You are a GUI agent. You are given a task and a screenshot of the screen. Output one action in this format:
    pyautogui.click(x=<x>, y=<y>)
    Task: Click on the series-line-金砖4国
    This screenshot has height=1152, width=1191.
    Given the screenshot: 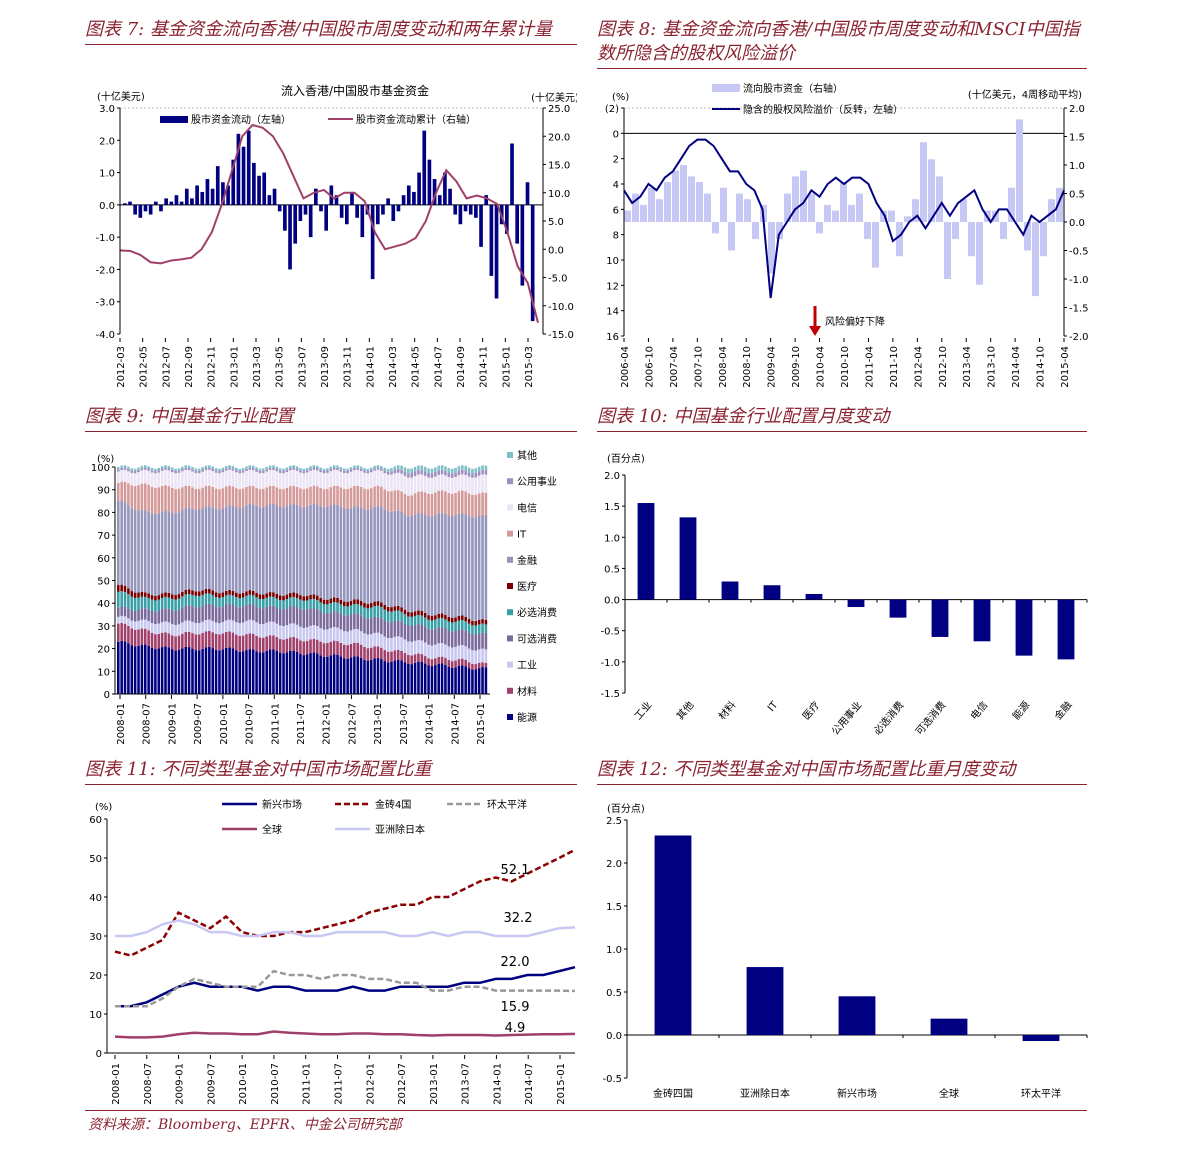 What is the action you would take?
    pyautogui.click(x=345, y=902)
    